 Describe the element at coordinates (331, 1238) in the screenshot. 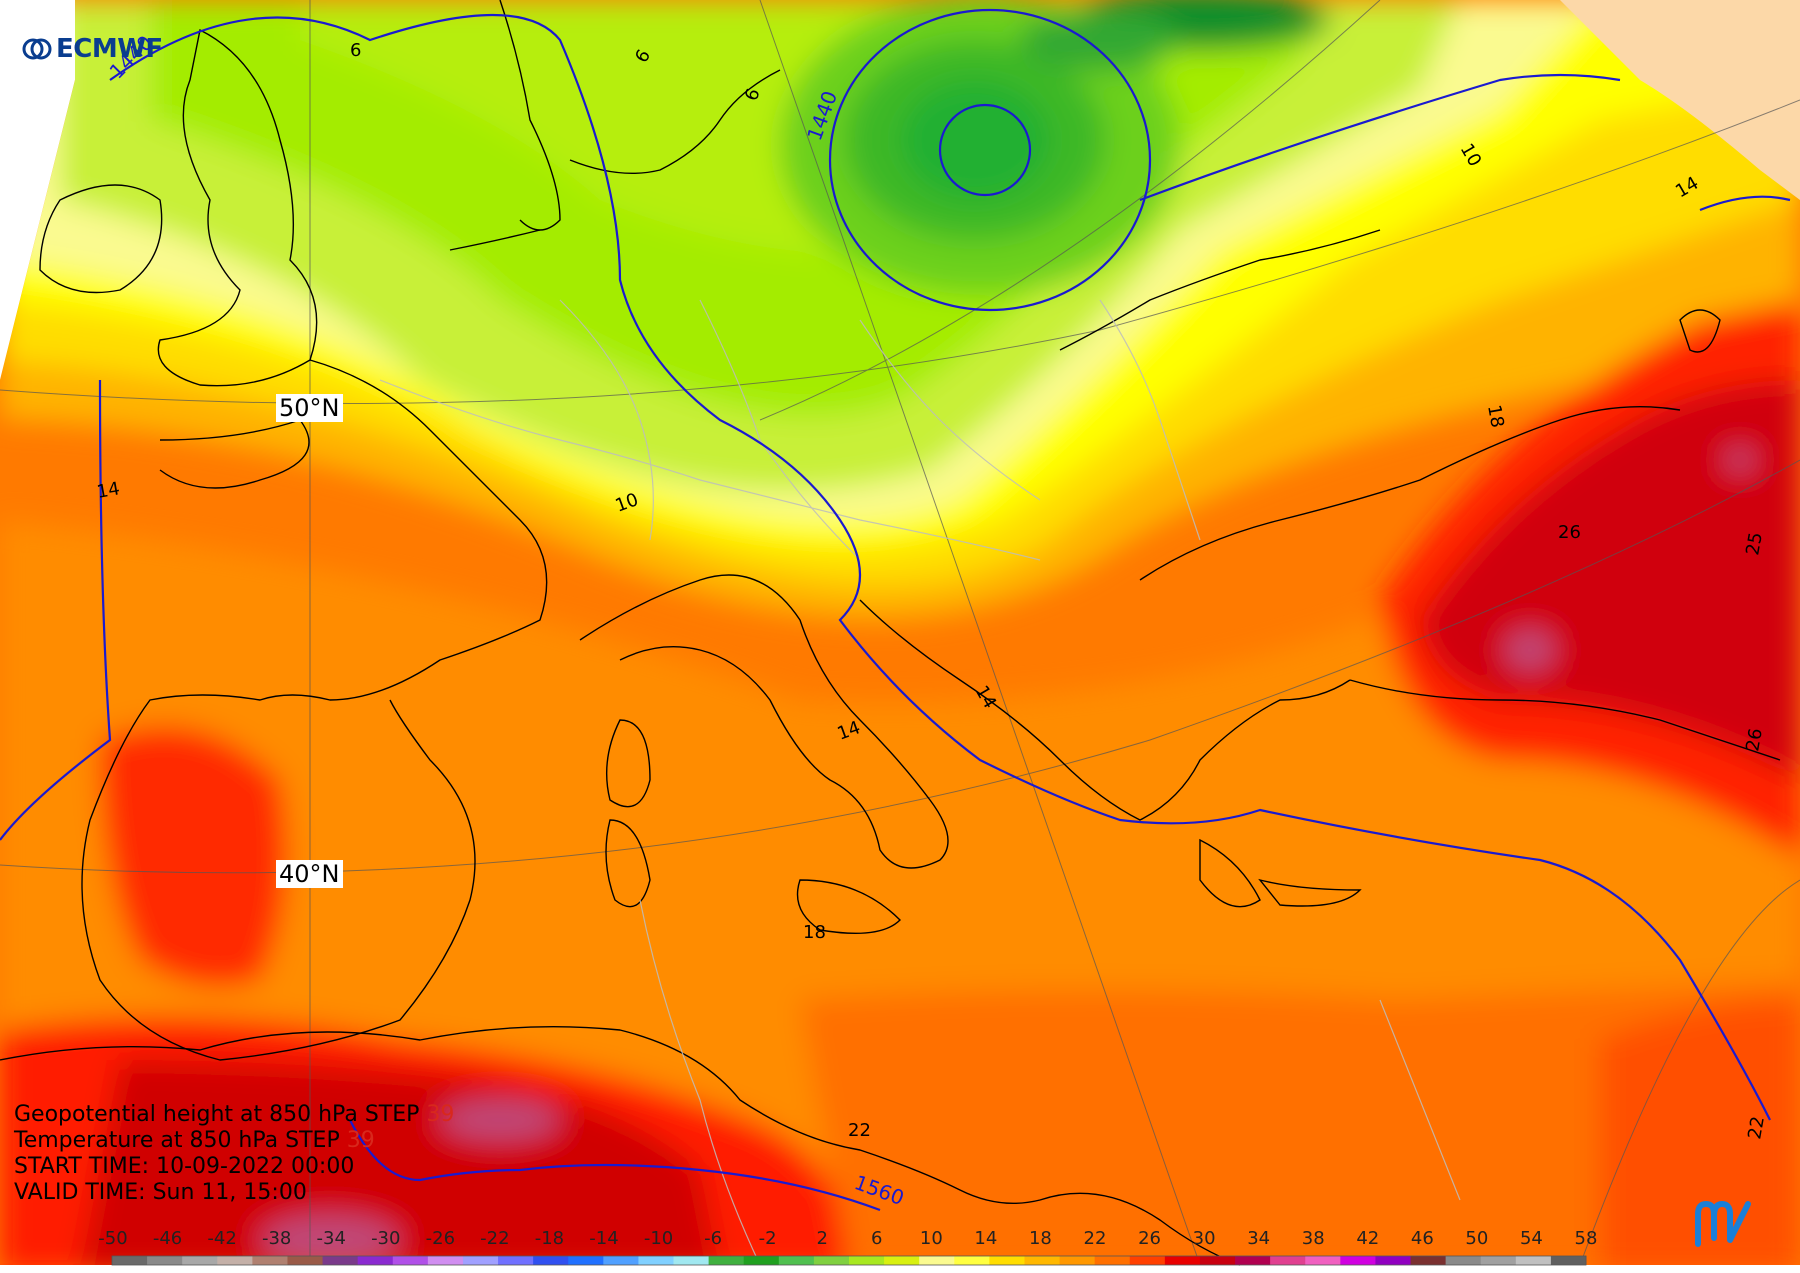

I see `legend-tick-label: -34` at that location.